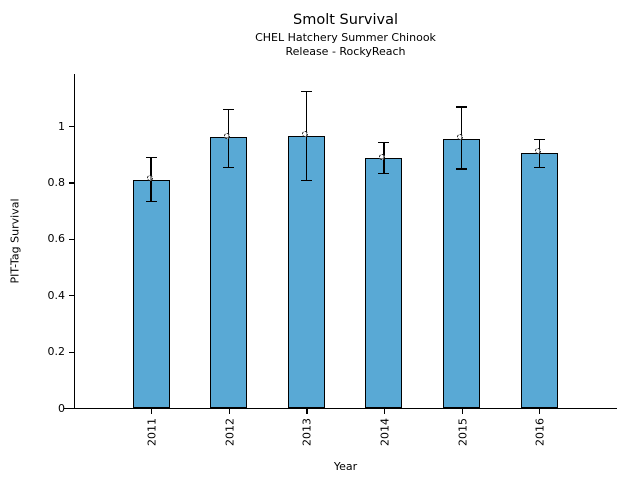 The width and height of the screenshot is (640, 480). Describe the element at coordinates (345, 20) in the screenshot. I see `chart-title: Smolt Survival` at that location.